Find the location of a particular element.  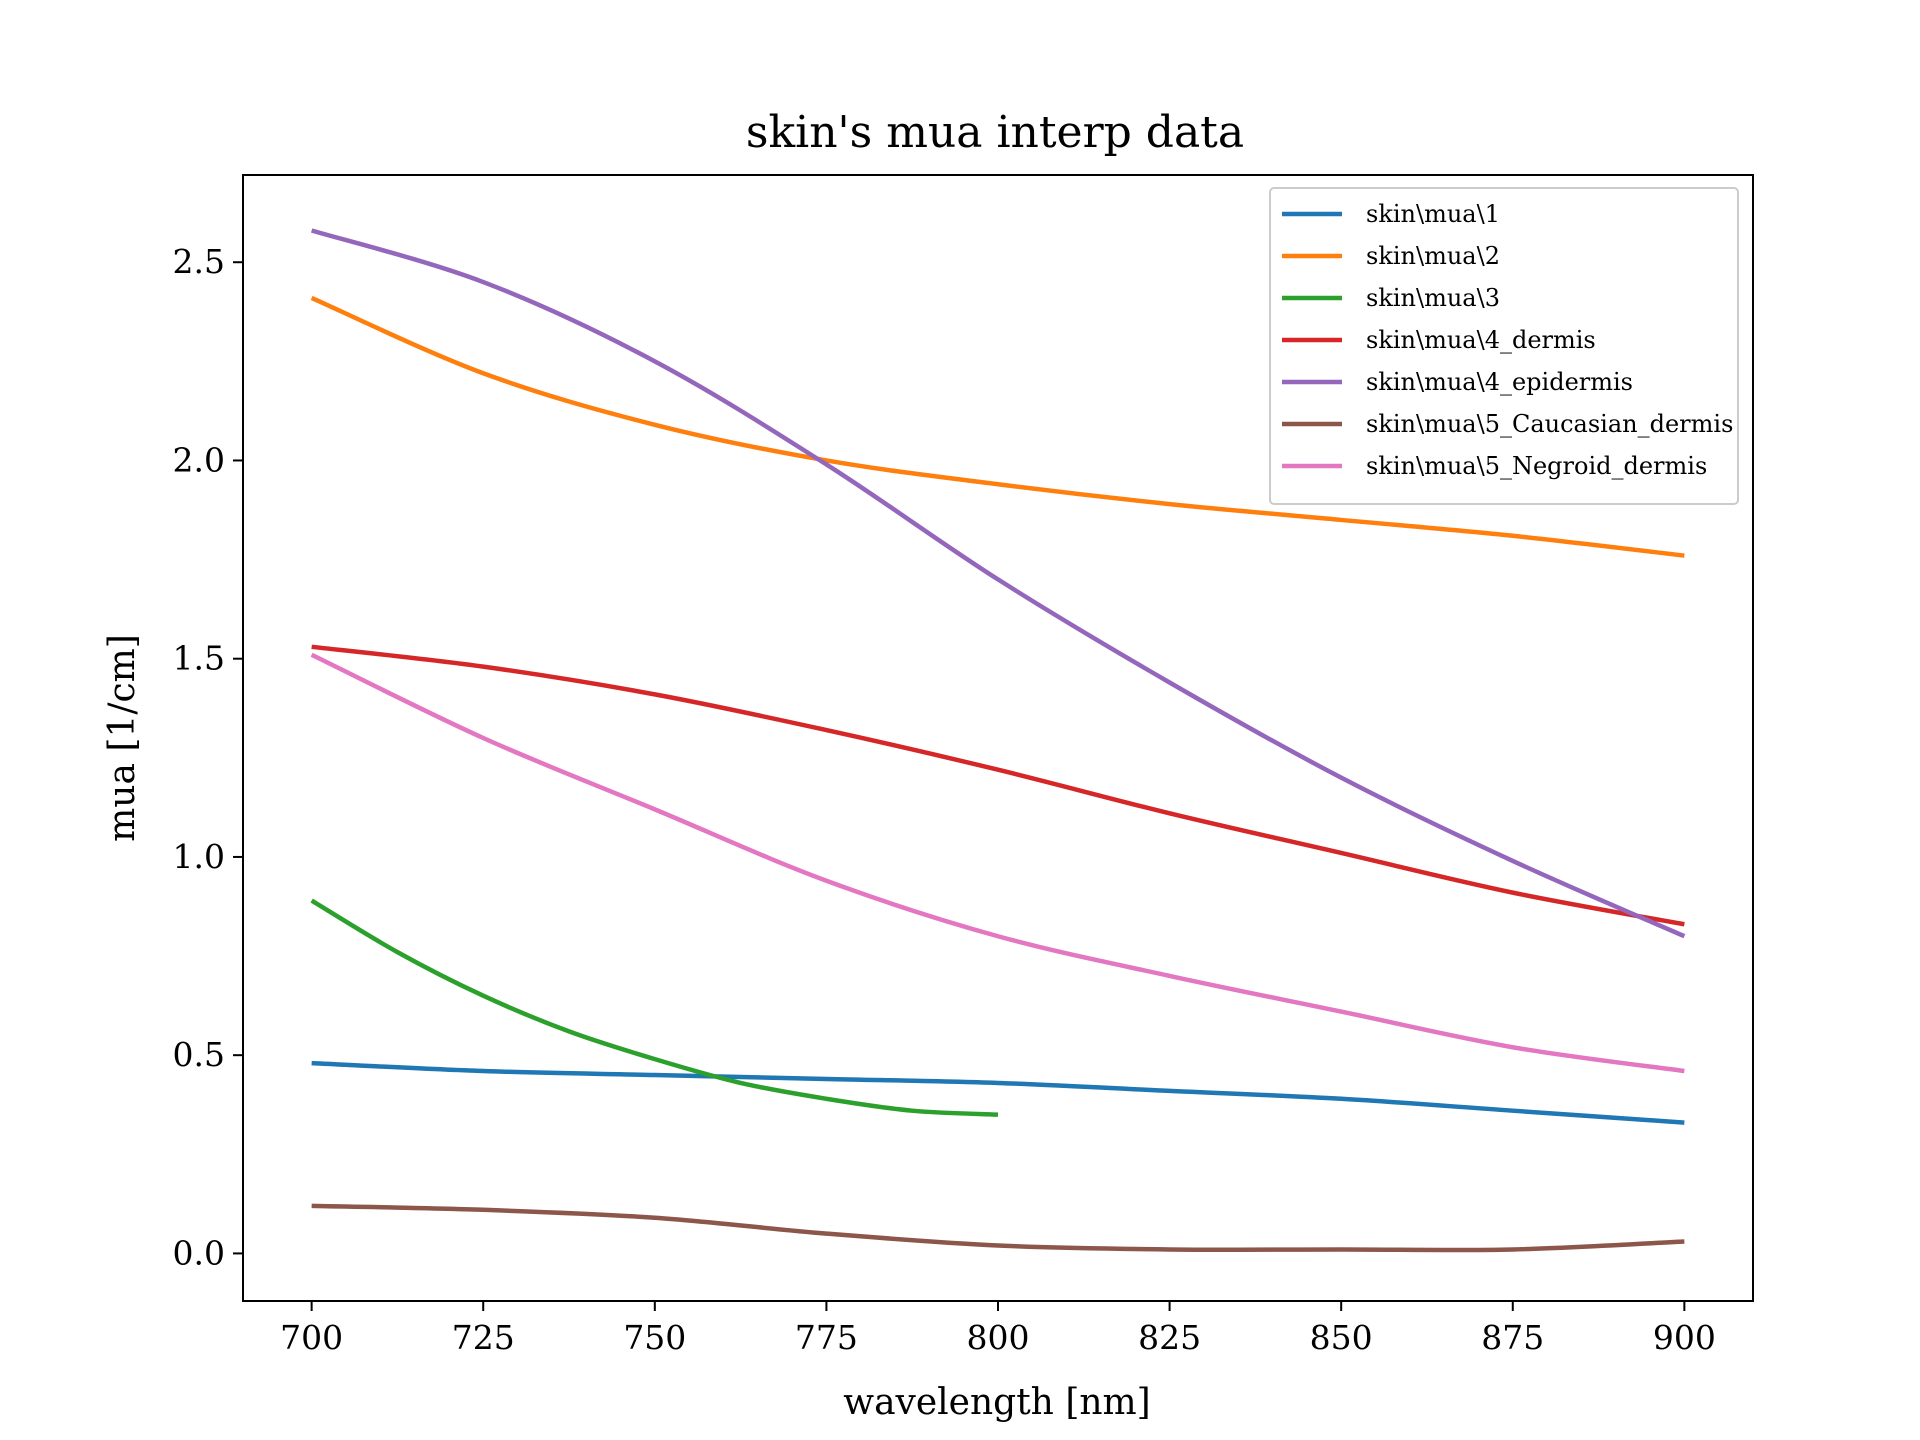

legend-label: skin\mua\4_dermis is located at coordinates (1481, 340).